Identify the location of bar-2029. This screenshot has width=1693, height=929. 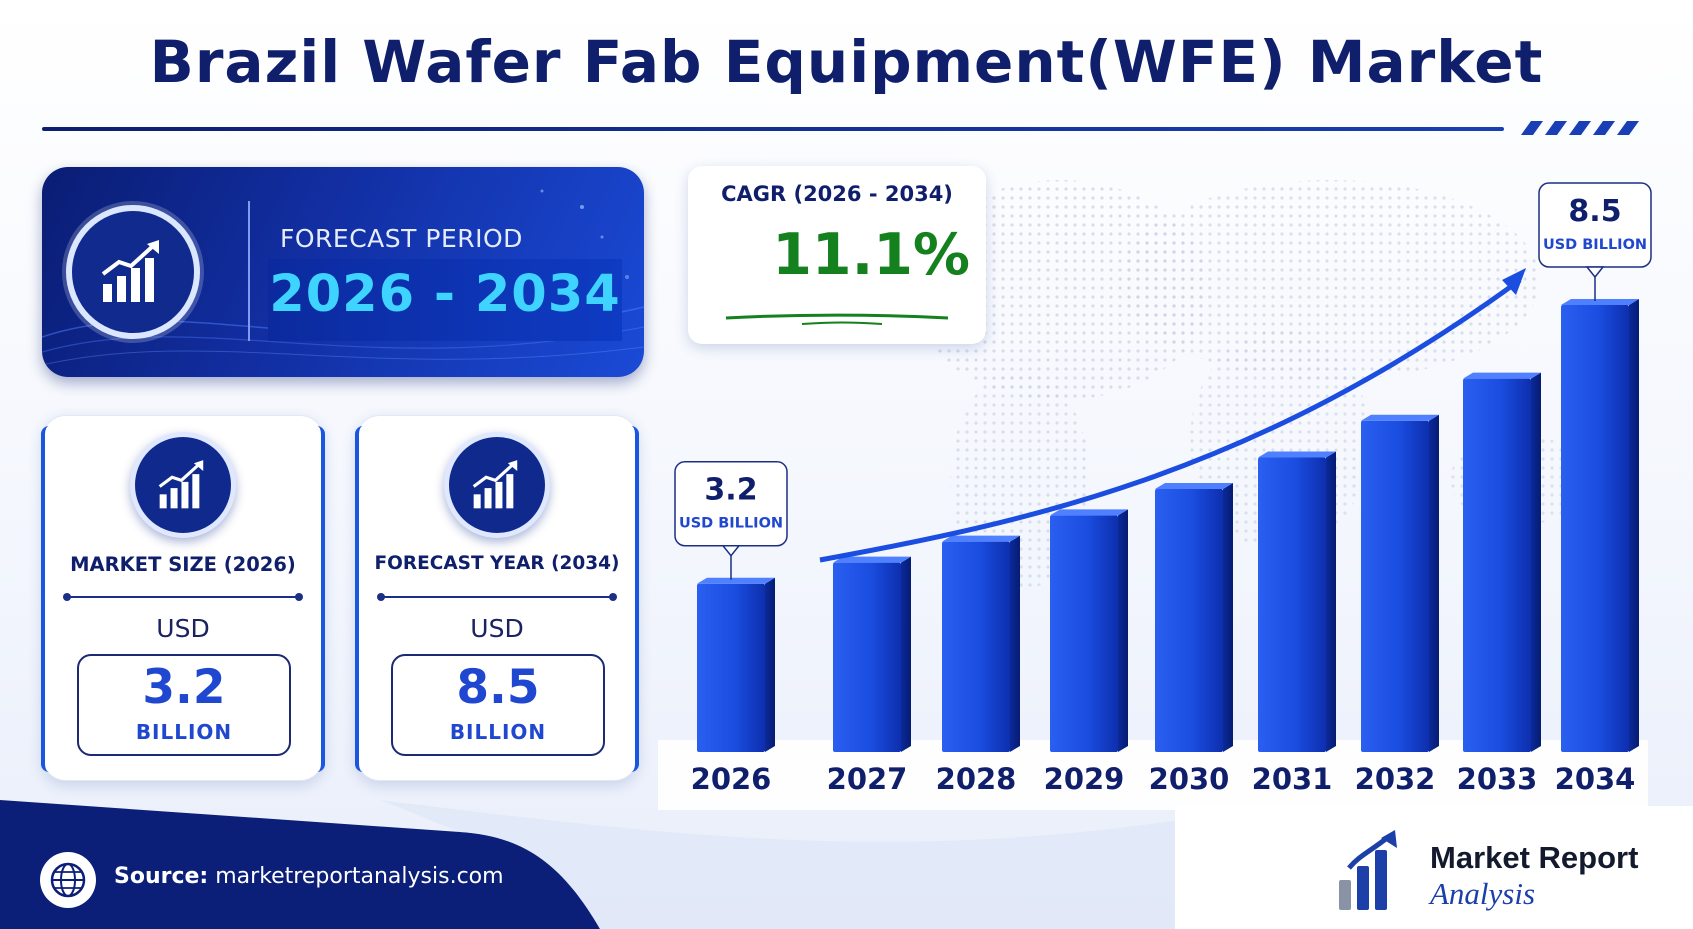
(1089, 630).